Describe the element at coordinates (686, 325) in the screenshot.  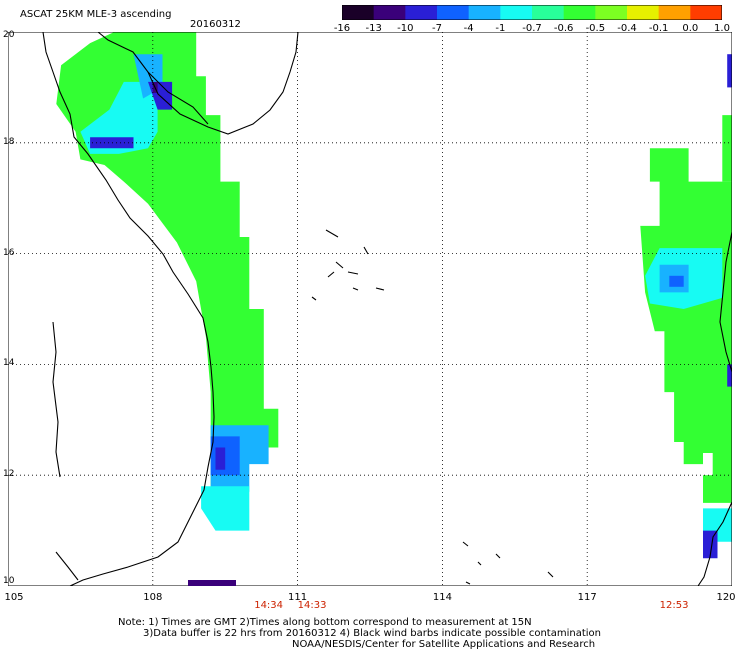
I see `swath-right-green` at that location.